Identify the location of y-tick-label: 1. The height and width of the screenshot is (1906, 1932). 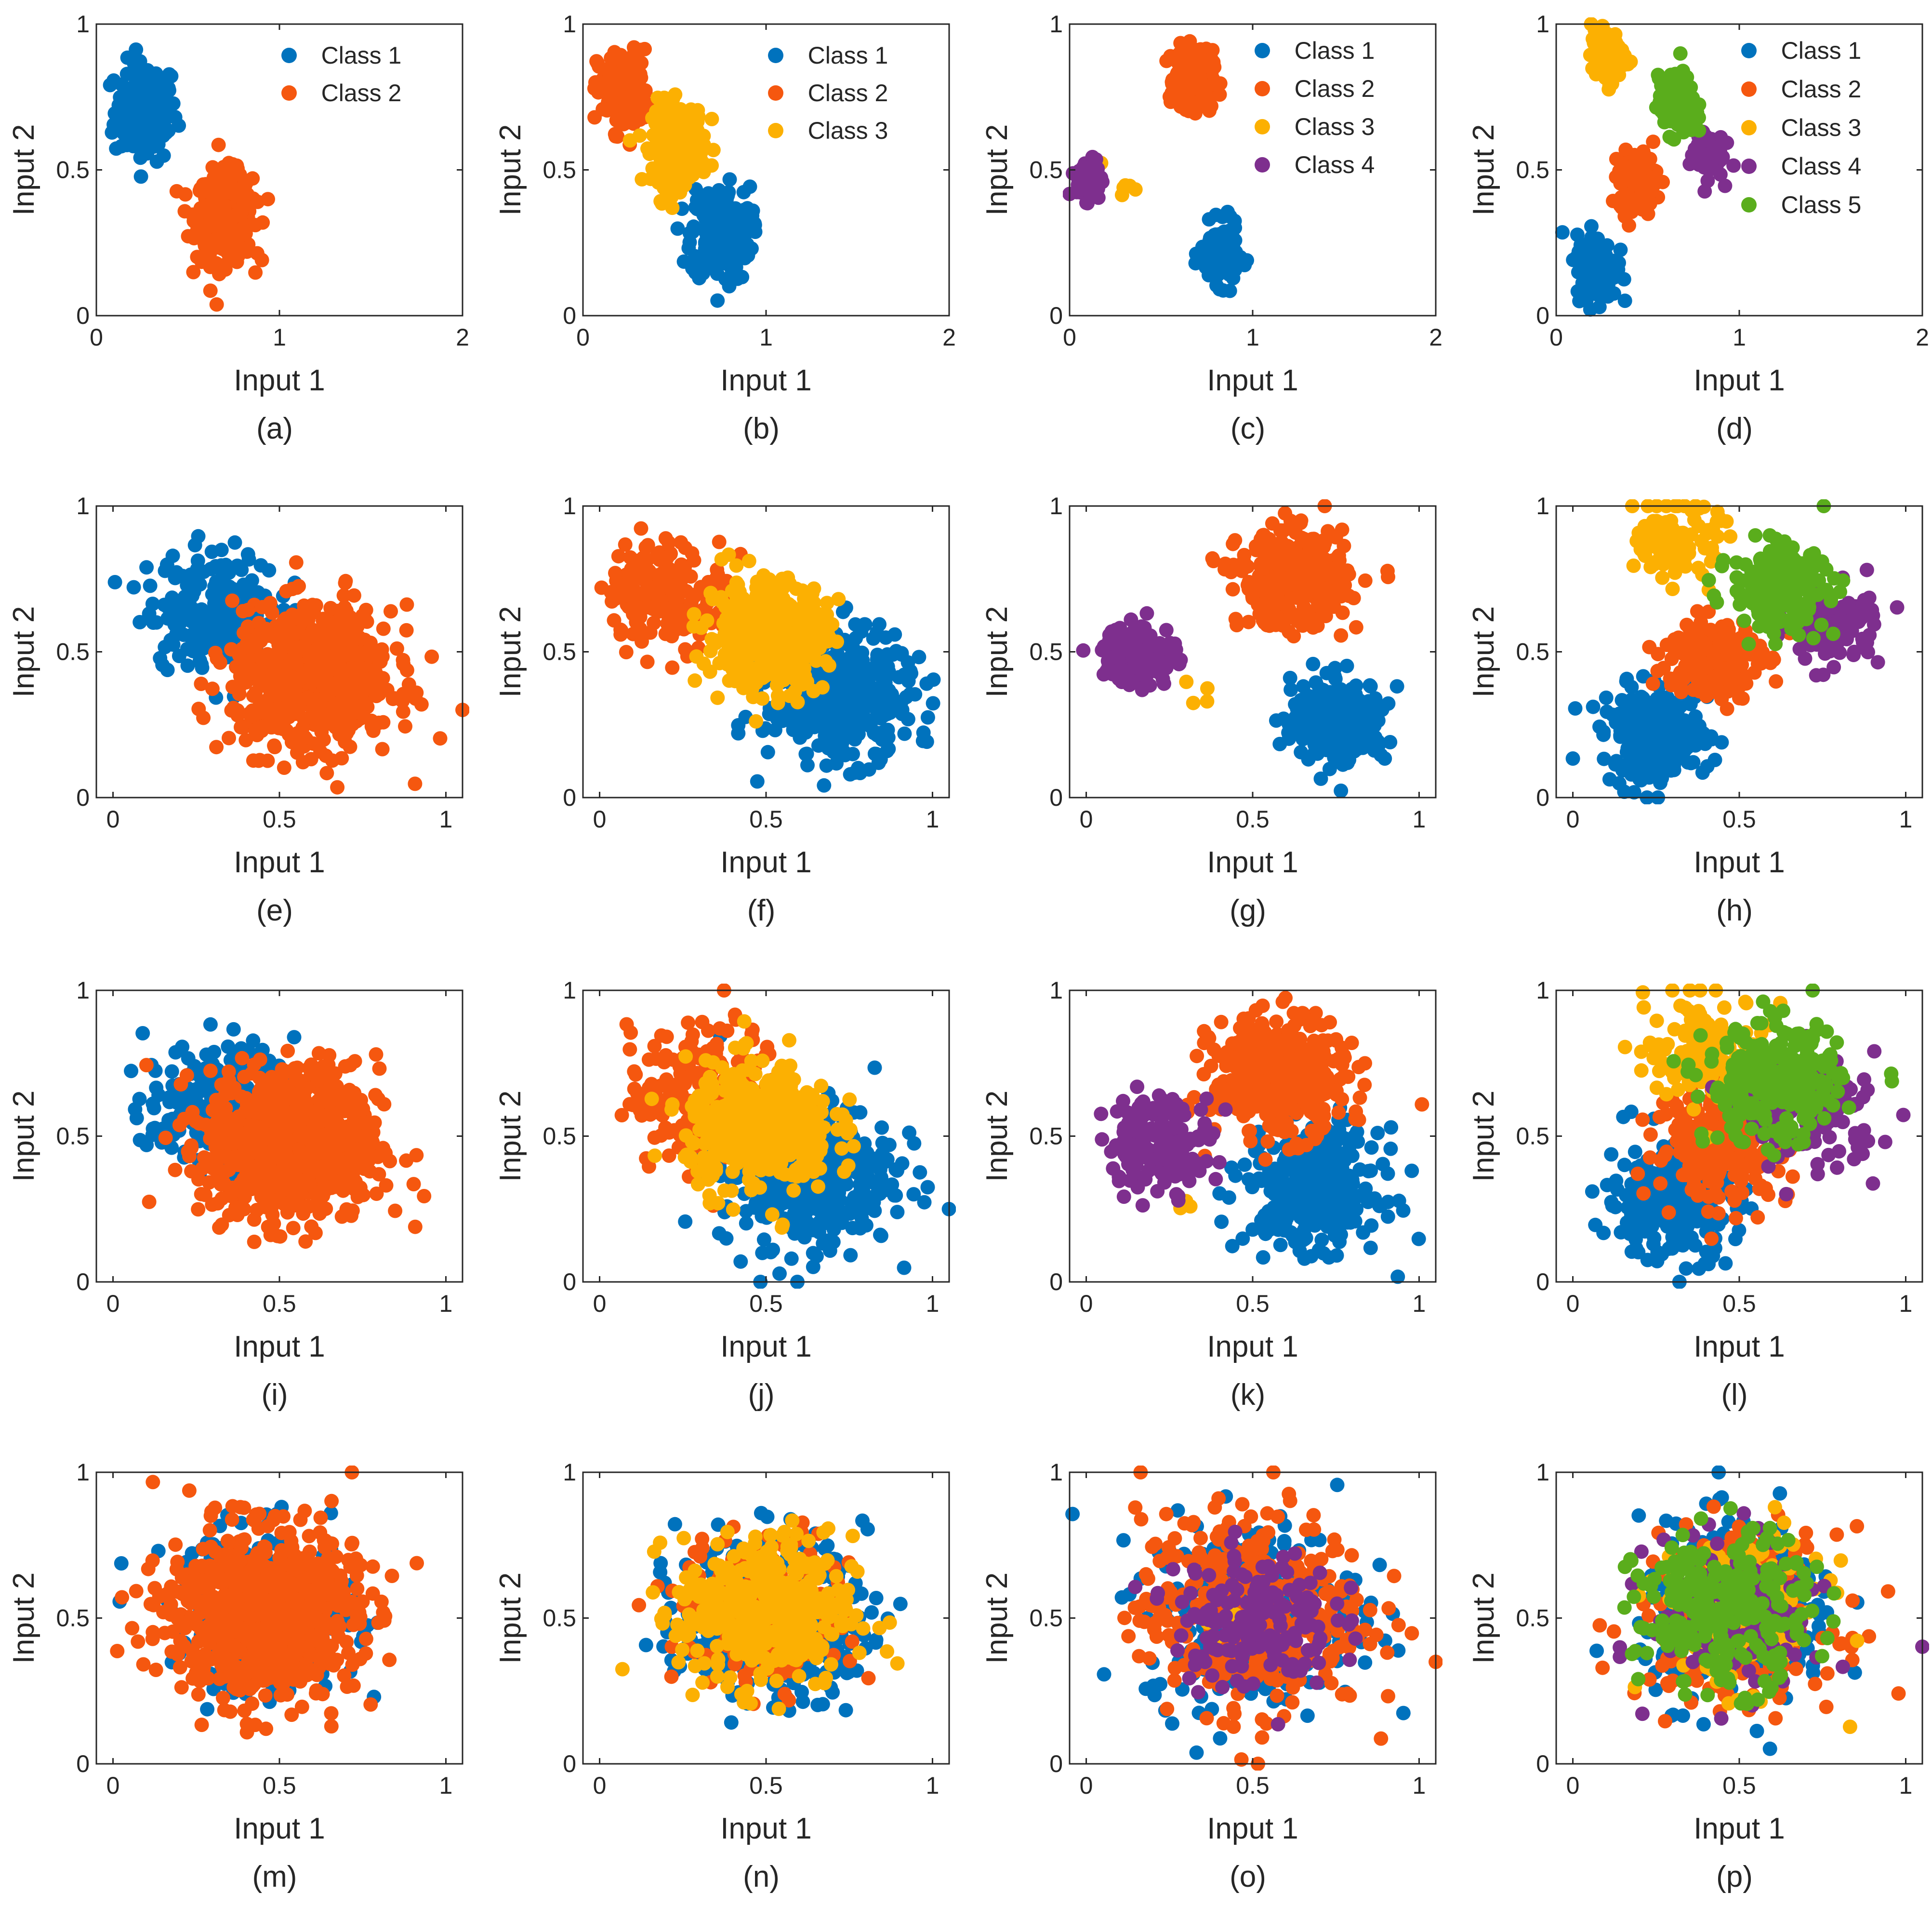
(569, 507).